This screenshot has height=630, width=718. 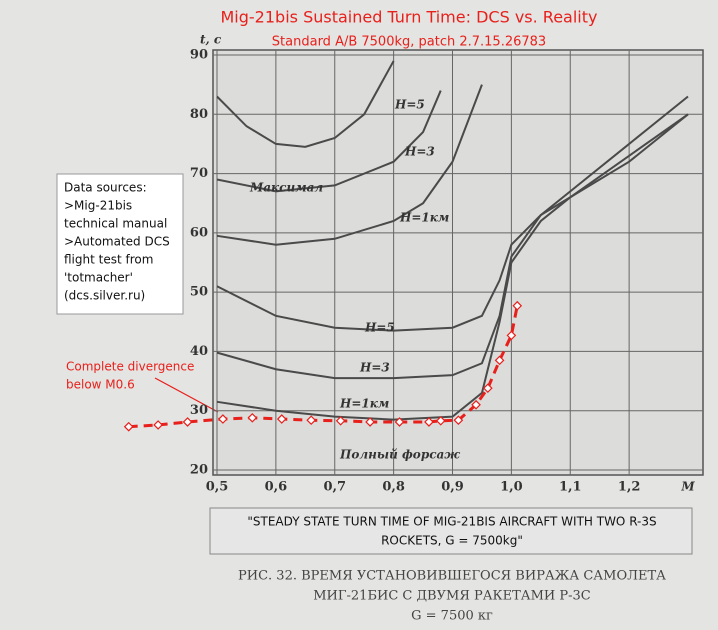 What do you see at coordinates (199, 232) in the screenshot?
I see `y-tick-label: 60` at bounding box center [199, 232].